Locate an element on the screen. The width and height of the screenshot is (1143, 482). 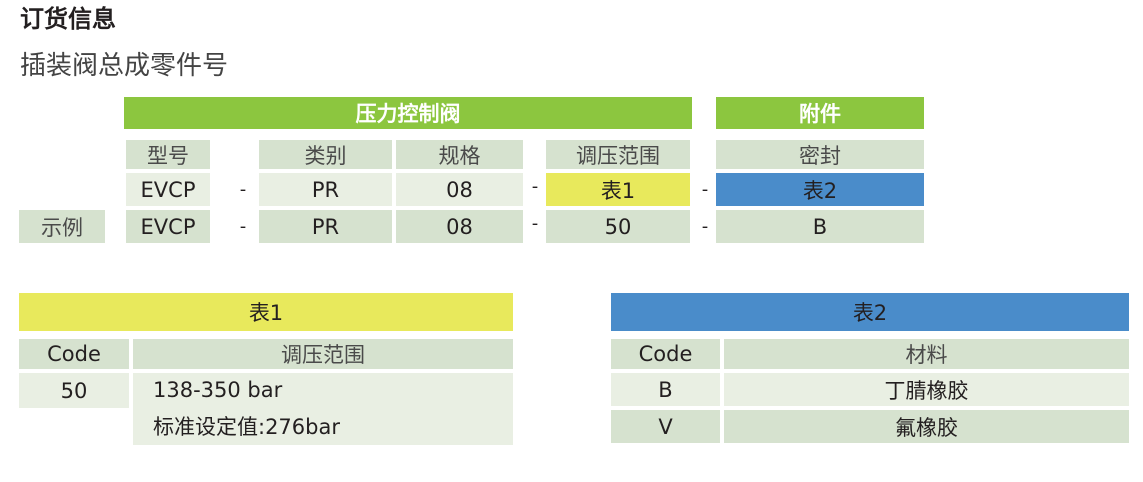
table2-row-material: 氟橡胶 is located at coordinates (926, 426).